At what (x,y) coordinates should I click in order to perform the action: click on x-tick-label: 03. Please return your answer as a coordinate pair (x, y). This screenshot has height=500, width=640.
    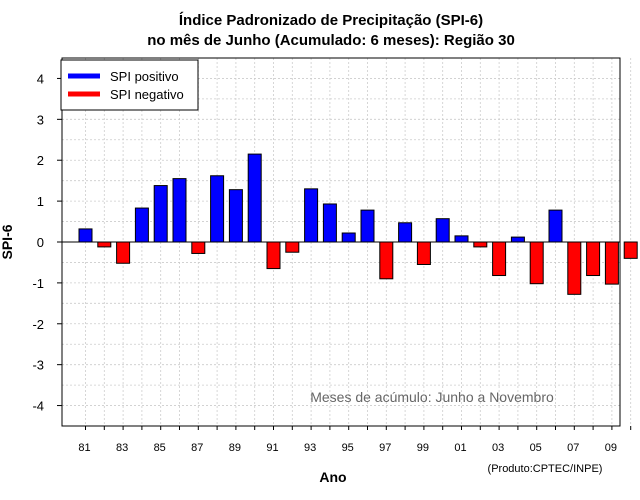
    Looking at the image, I should click on (498, 448).